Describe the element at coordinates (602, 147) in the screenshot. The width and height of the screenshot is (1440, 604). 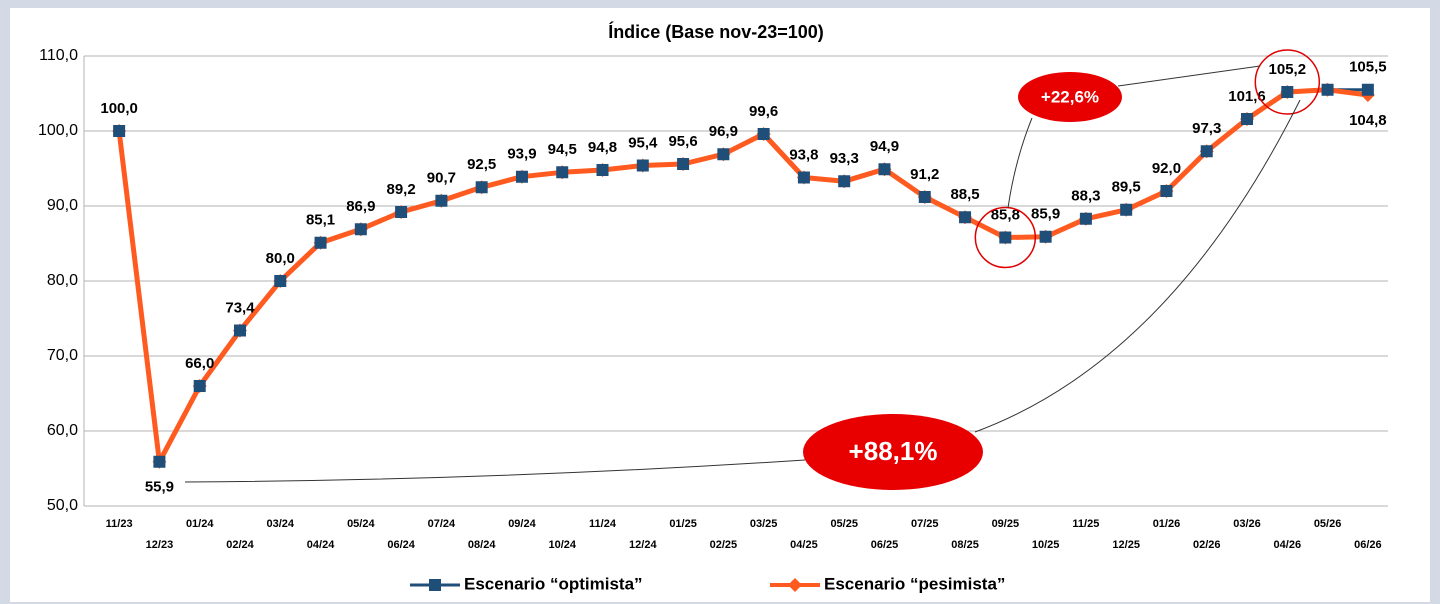
I see `data-label: 94,8` at that location.